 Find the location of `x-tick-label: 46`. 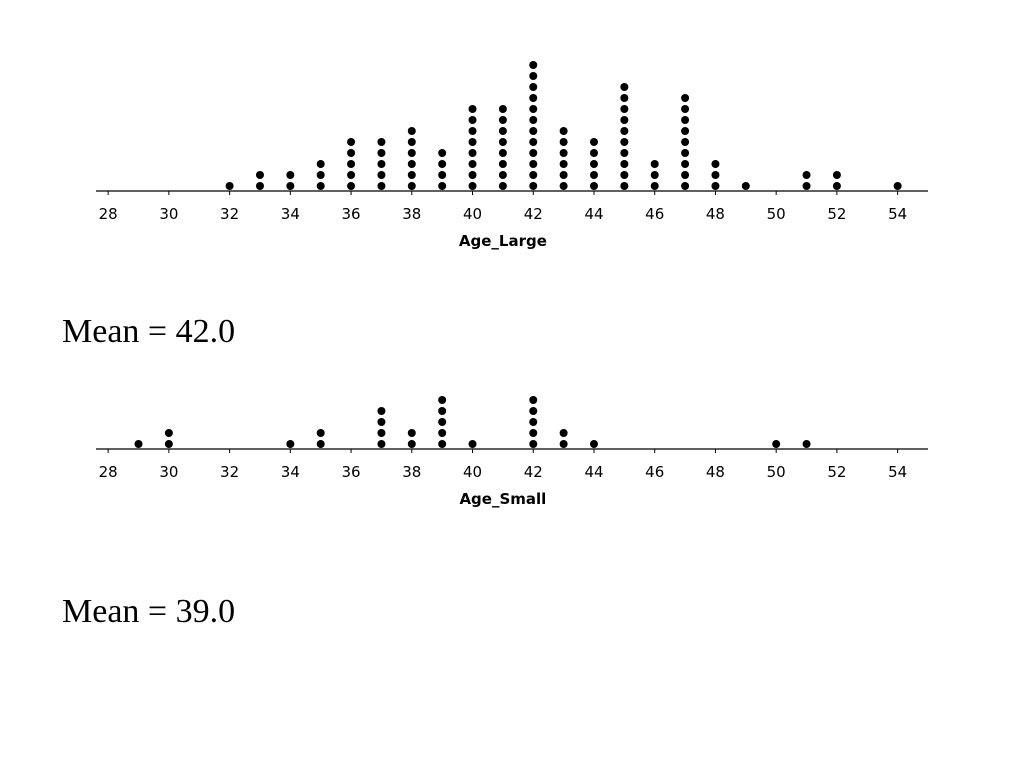

x-tick-label: 46 is located at coordinates (654, 214).